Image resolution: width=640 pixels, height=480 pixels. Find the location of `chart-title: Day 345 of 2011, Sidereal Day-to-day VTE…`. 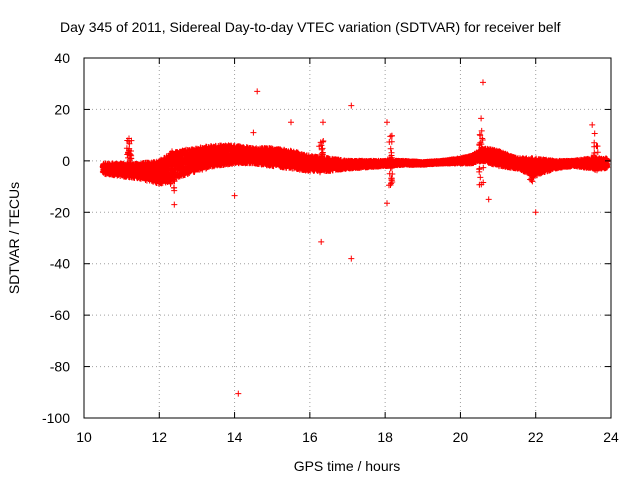

chart-title: Day 345 of 2011, Sidereal Day-to-day VTE… is located at coordinates (310, 27).